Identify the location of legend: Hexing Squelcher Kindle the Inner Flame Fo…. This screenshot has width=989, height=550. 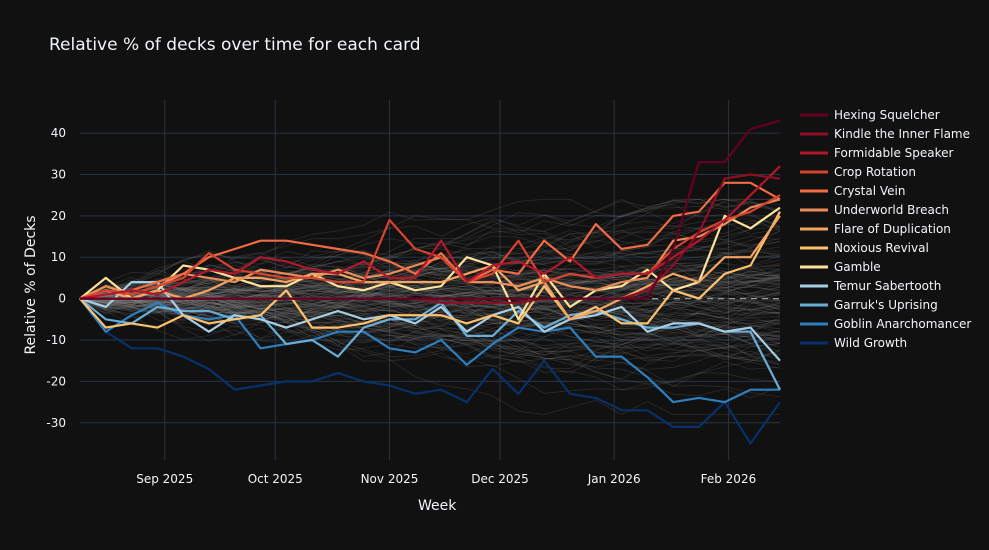
(885, 229).